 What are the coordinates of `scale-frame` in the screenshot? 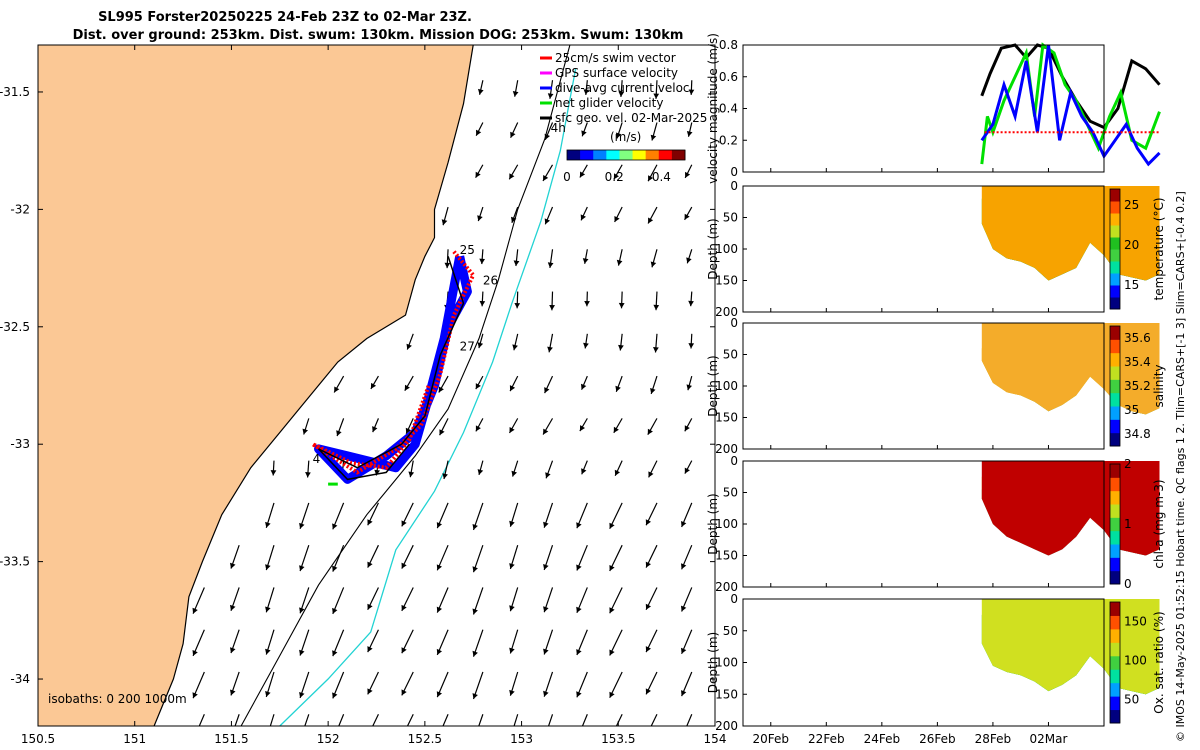 It's located at (626, 155).